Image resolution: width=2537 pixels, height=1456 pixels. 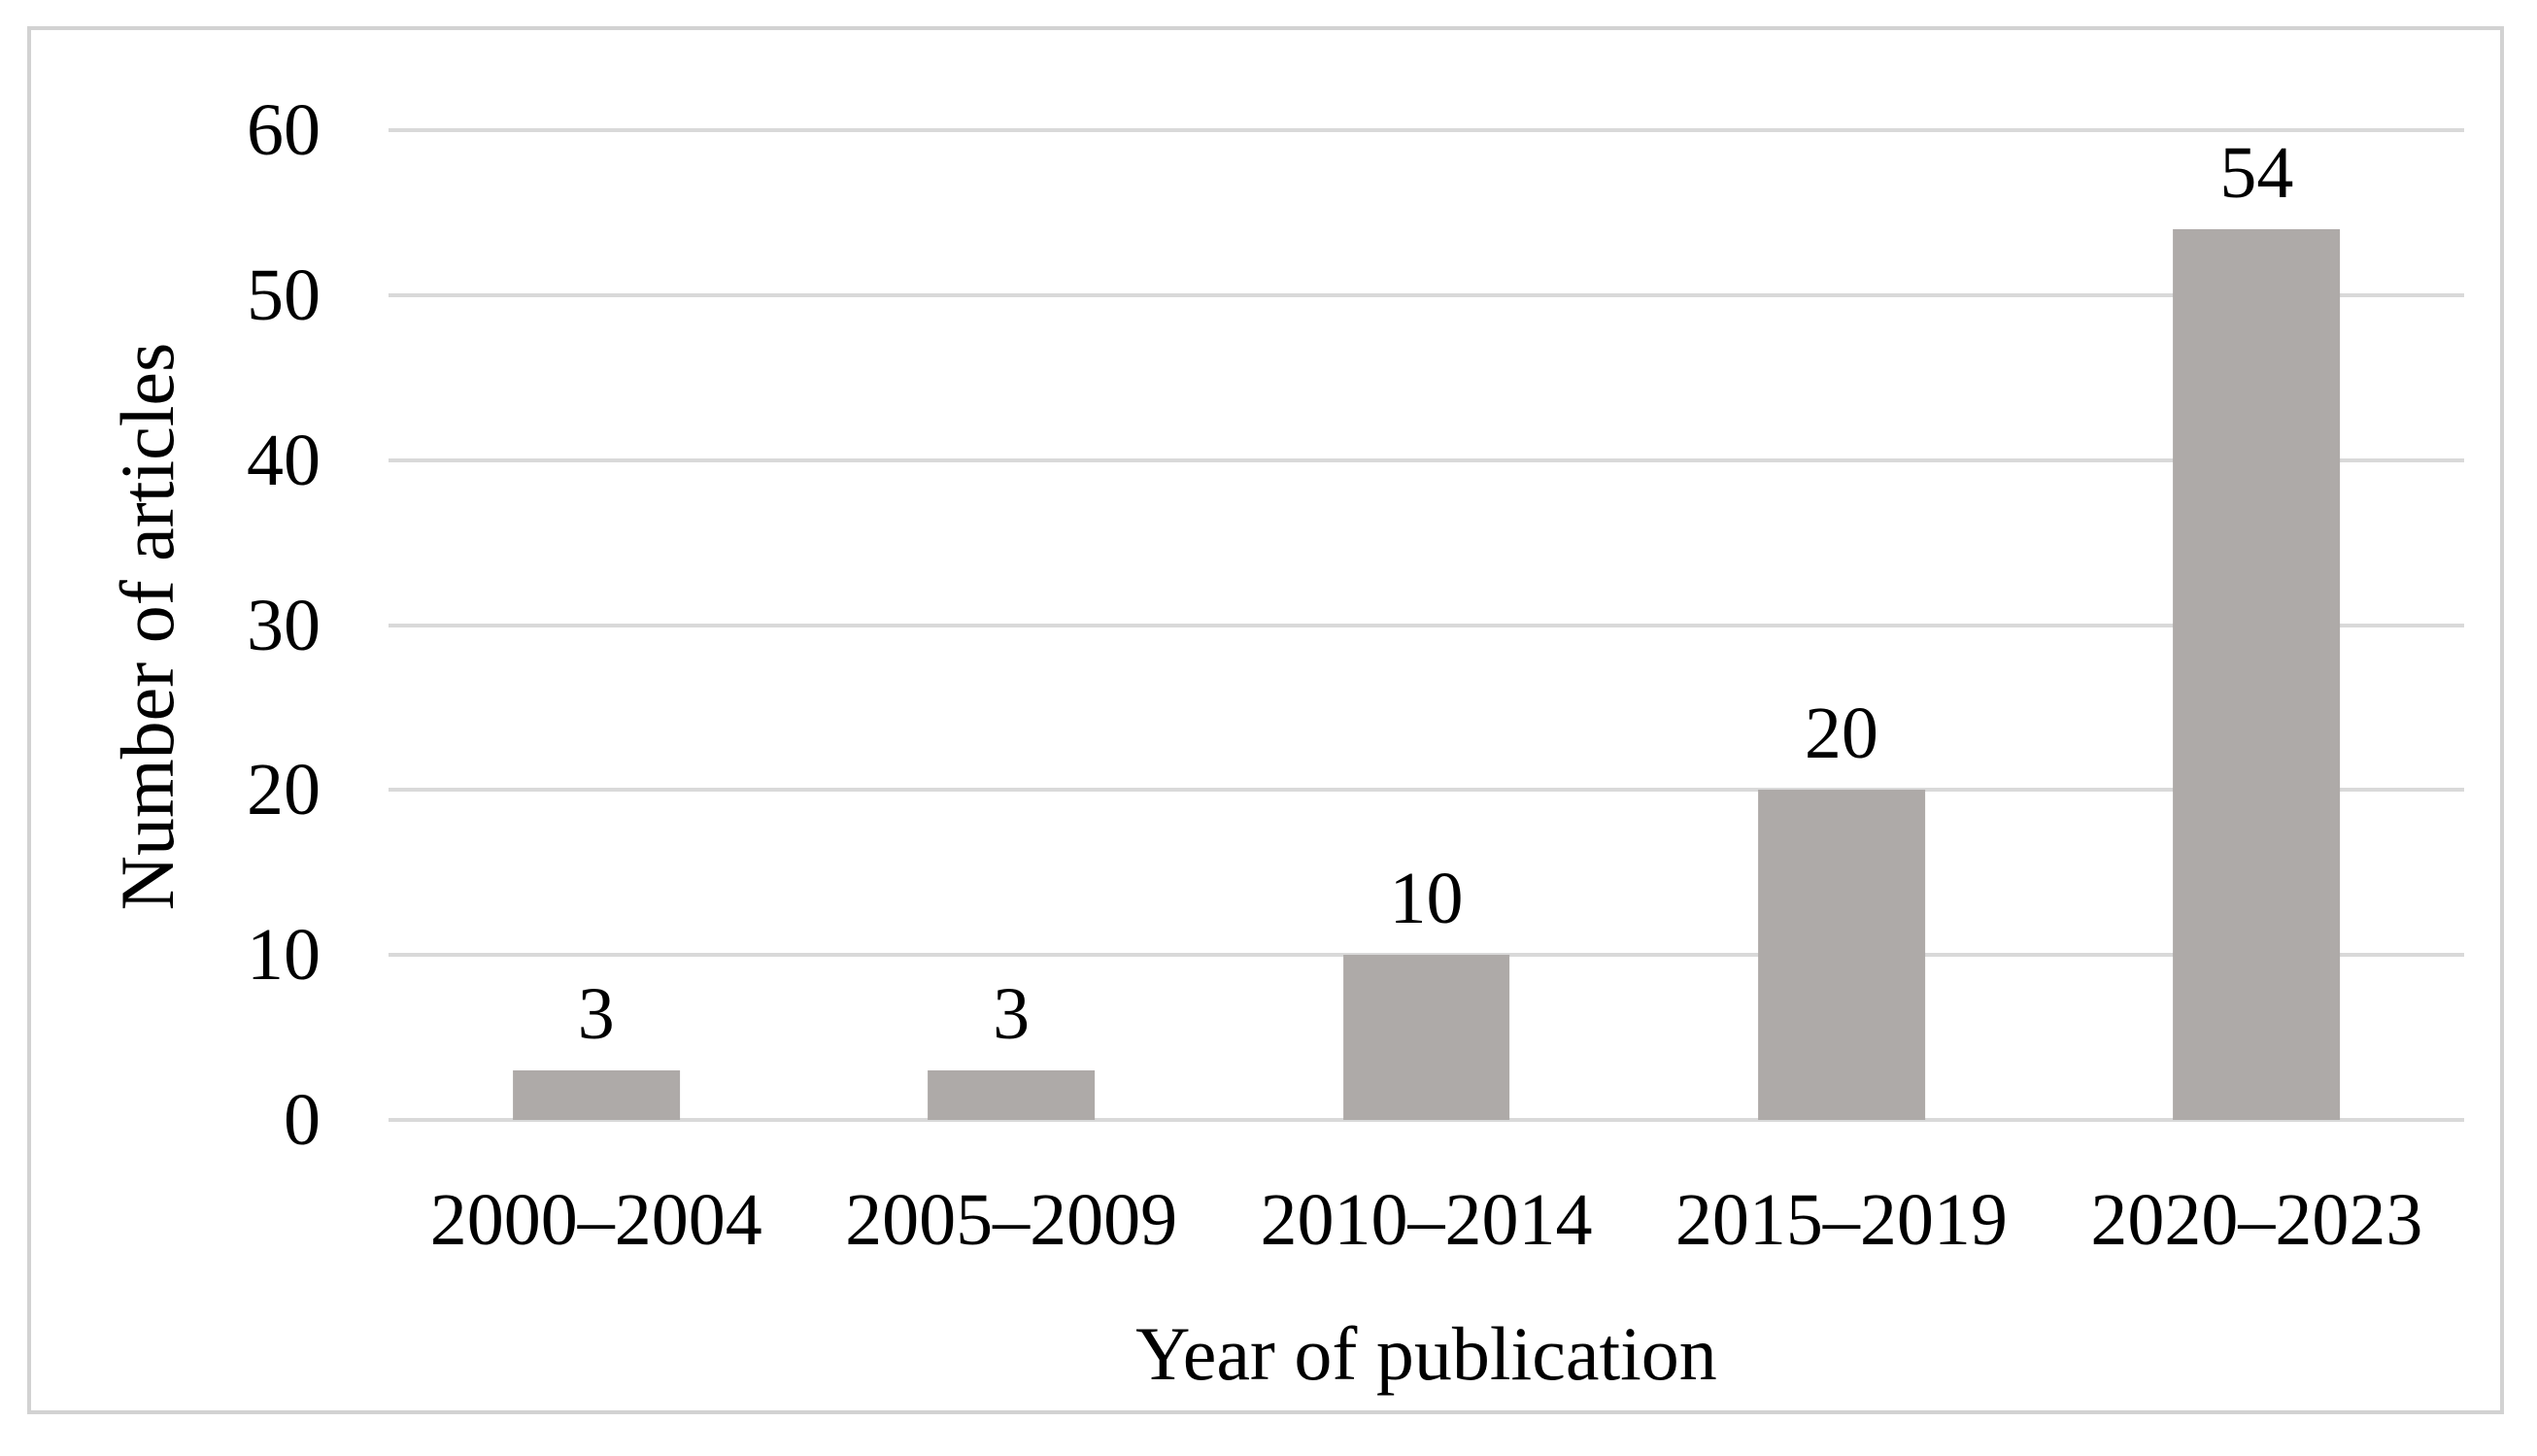 What do you see at coordinates (284, 625) in the screenshot?
I see `y-tick-label: 30` at bounding box center [284, 625].